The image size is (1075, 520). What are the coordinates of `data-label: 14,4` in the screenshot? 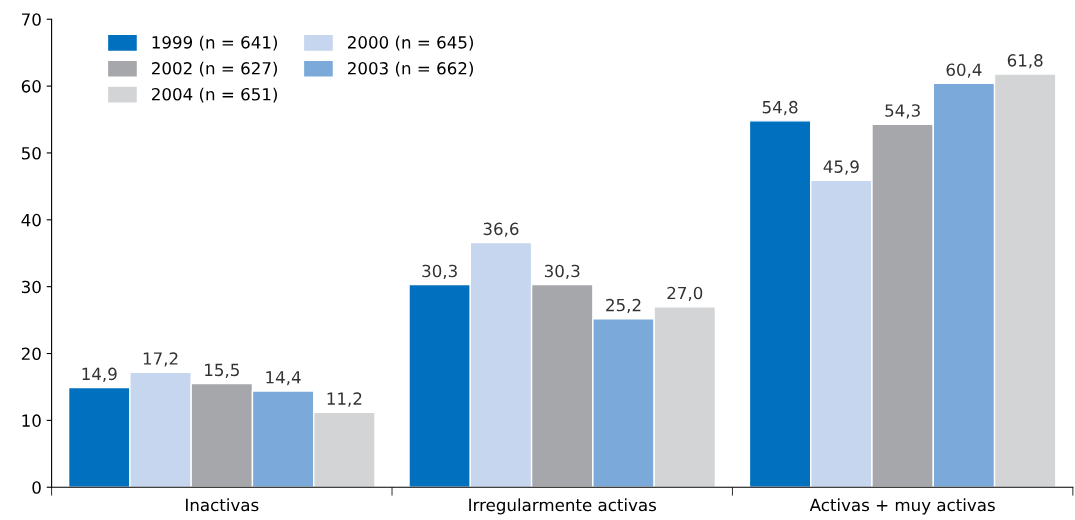 It's located at (283, 378).